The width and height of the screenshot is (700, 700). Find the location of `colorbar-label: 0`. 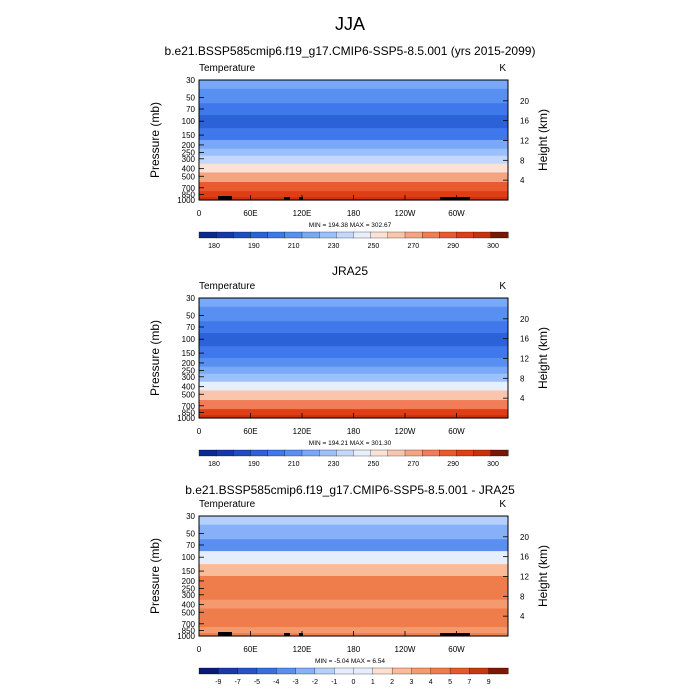

colorbar-label: 0 is located at coordinates (354, 682).